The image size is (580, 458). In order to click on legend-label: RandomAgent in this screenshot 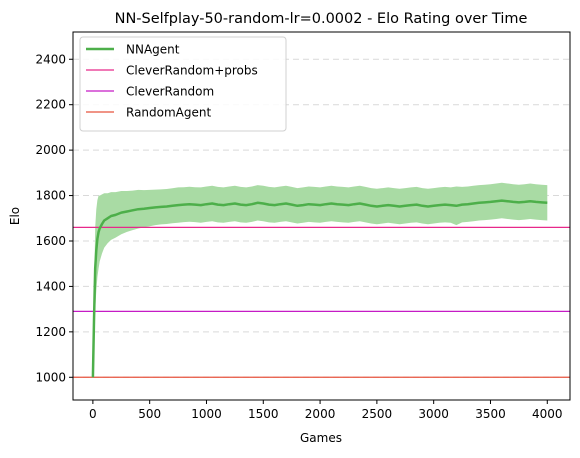, I will do `click(168, 113)`.